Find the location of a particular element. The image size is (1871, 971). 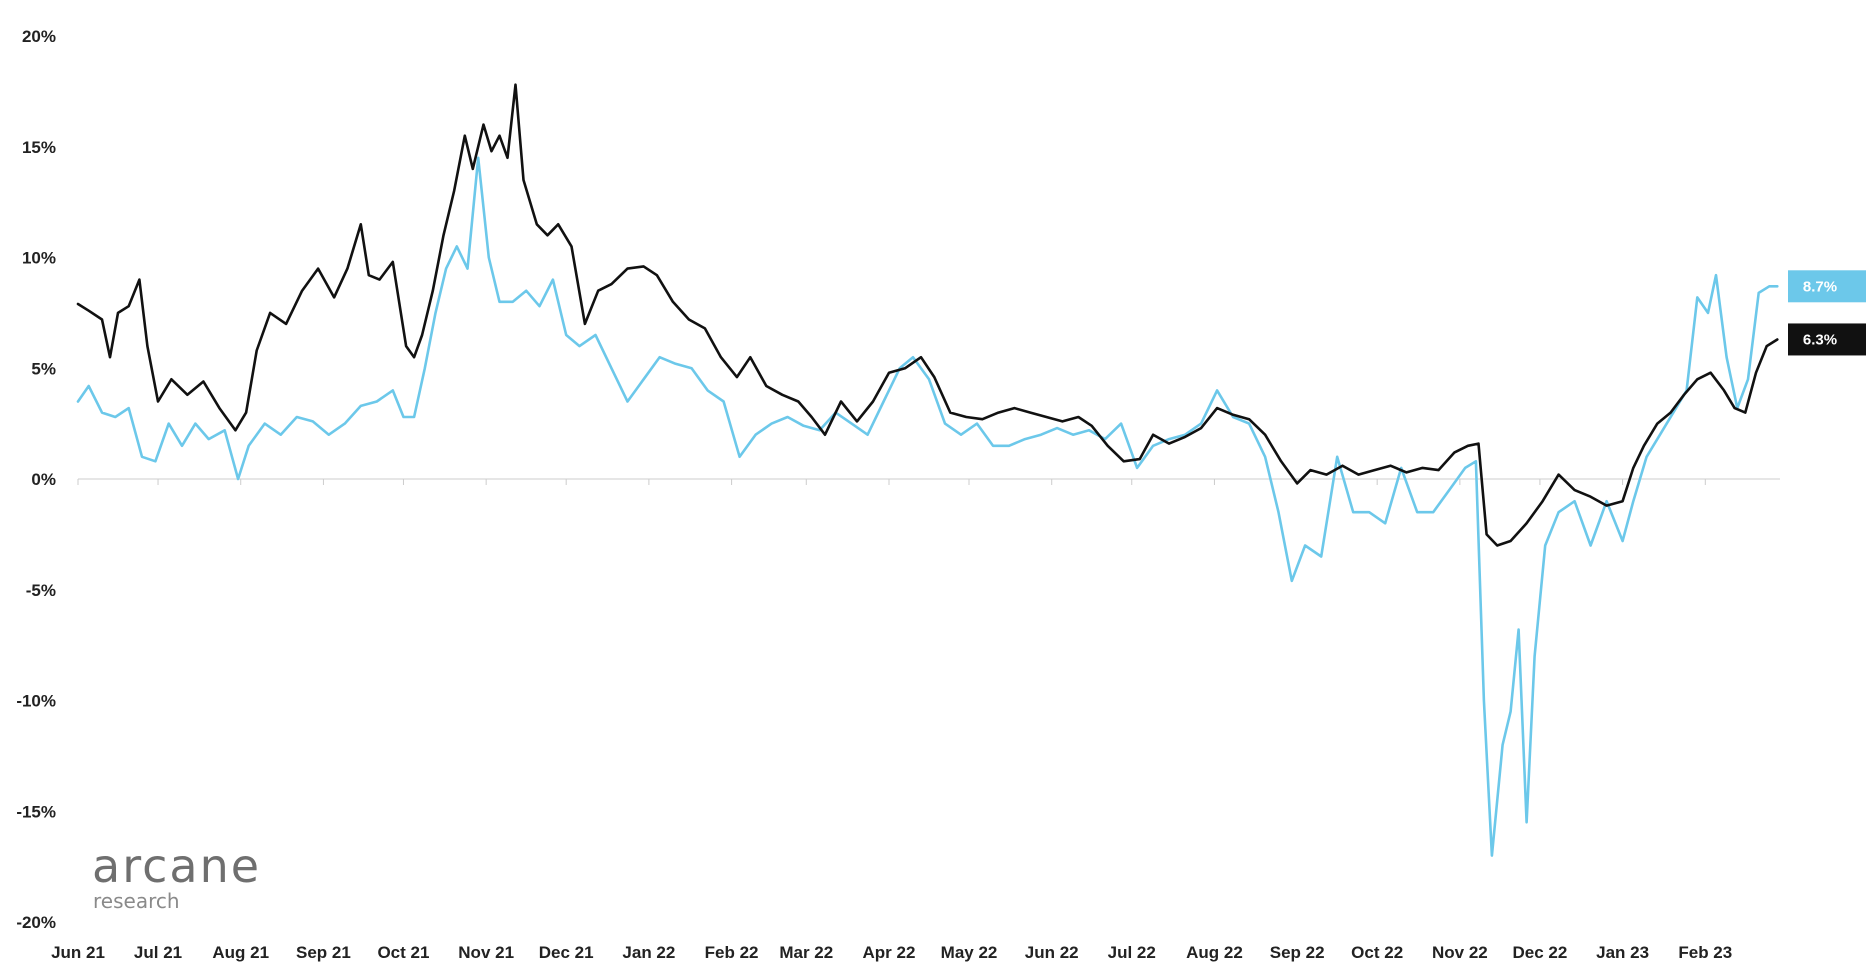

y-tick-label: -15% is located at coordinates (36, 811).